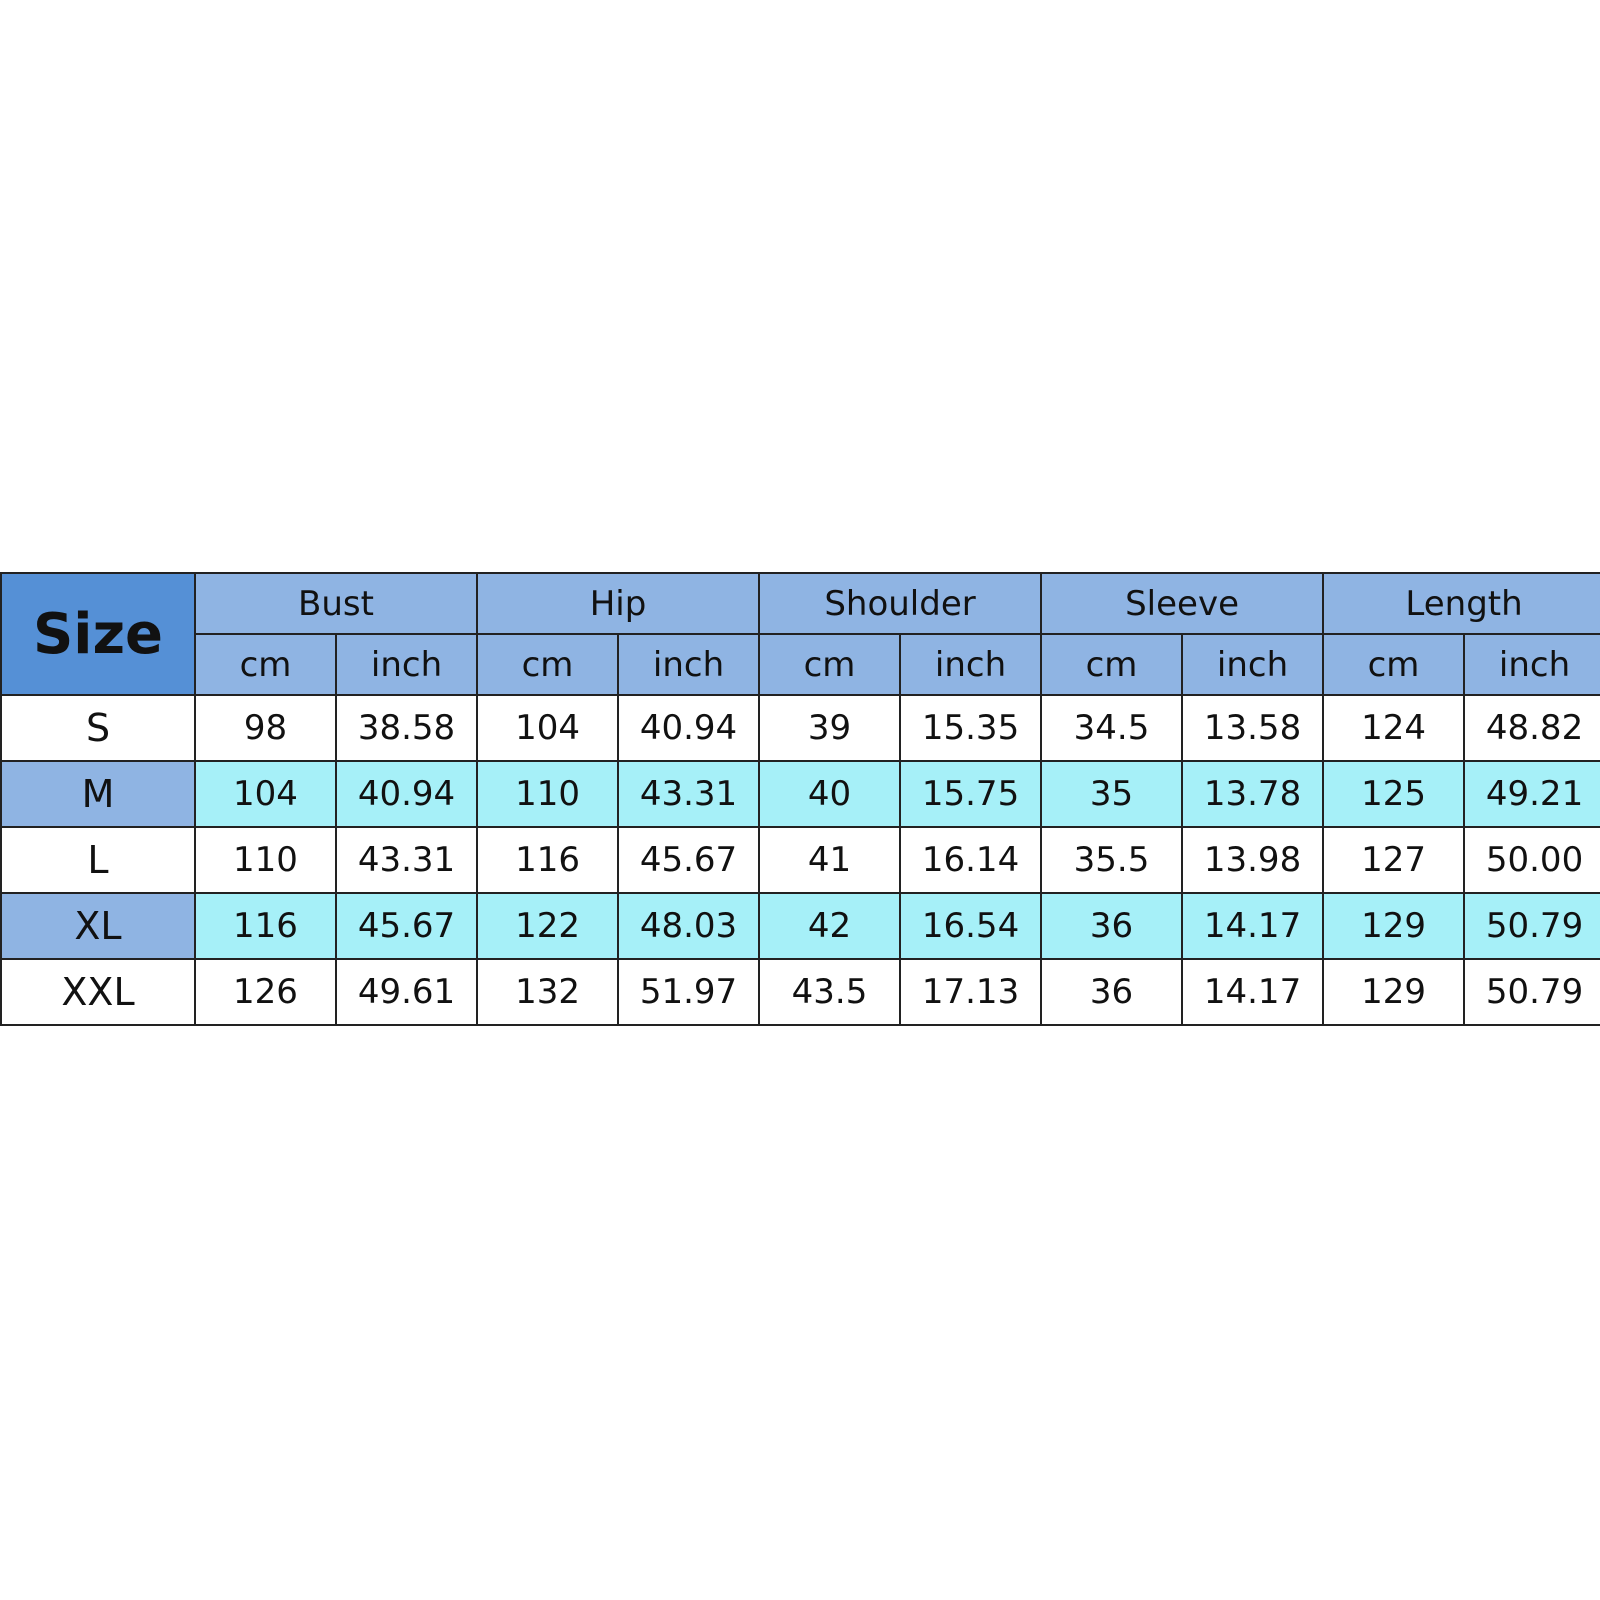 This screenshot has width=1600, height=1600. I want to click on value-cell: 15.35, so click(971, 728).